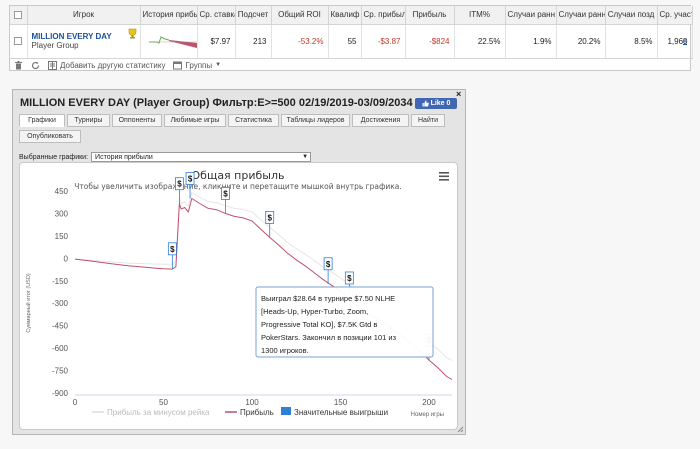 Image resolution: width=700 pixels, height=449 pixels. What do you see at coordinates (35, 65) in the screenshot?
I see `refresh-icon` at bounding box center [35, 65].